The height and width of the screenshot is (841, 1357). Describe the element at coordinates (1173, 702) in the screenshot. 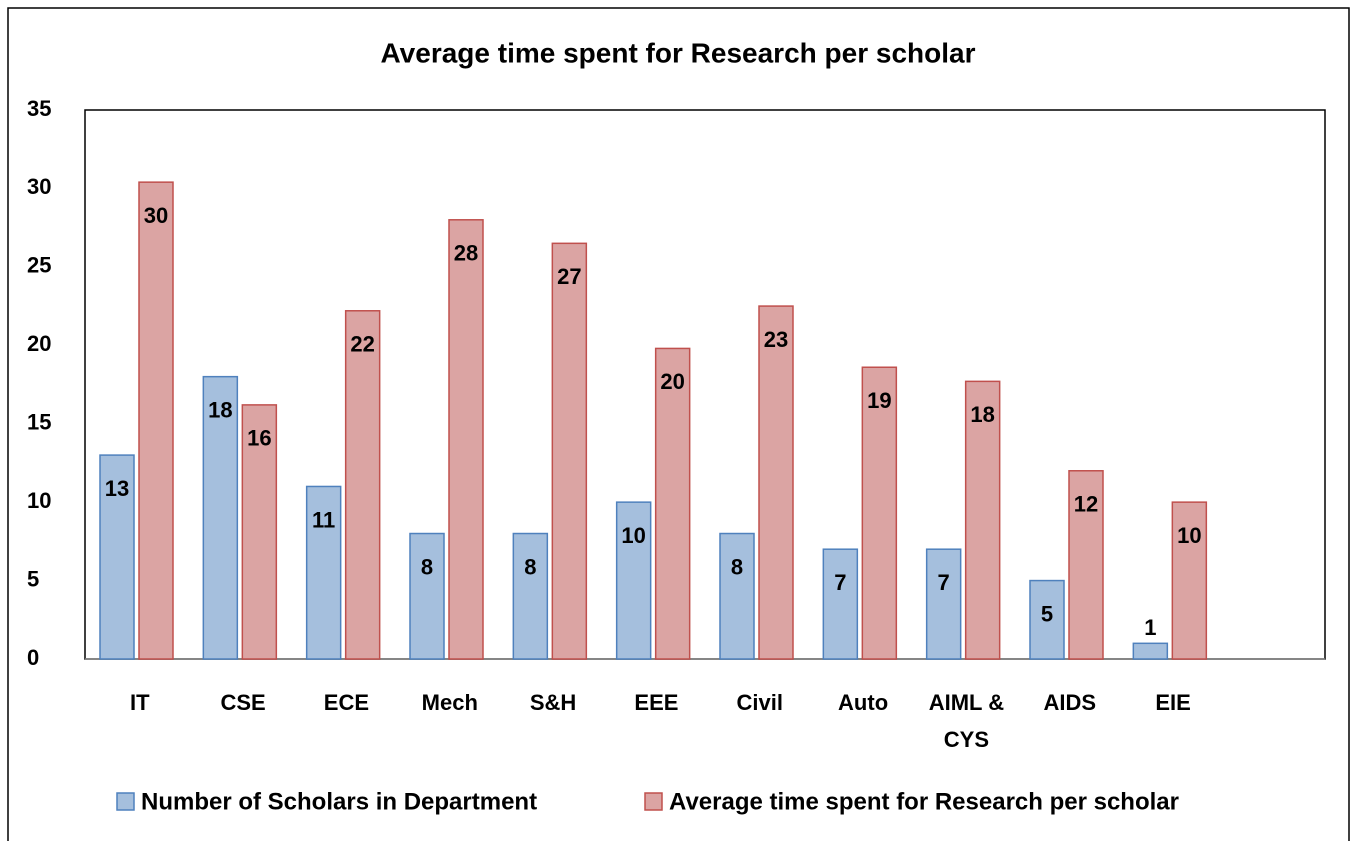

I see `x-tick-label: EIE` at that location.